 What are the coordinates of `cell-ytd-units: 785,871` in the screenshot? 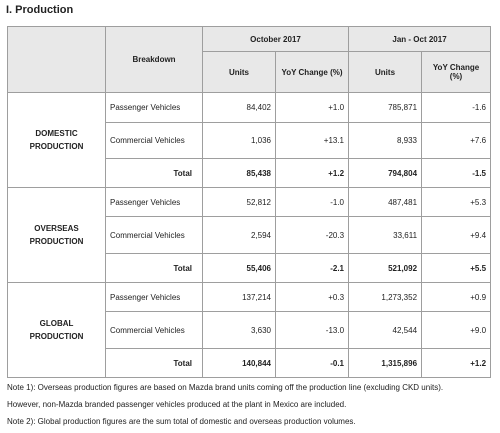 It's located at (385, 107).